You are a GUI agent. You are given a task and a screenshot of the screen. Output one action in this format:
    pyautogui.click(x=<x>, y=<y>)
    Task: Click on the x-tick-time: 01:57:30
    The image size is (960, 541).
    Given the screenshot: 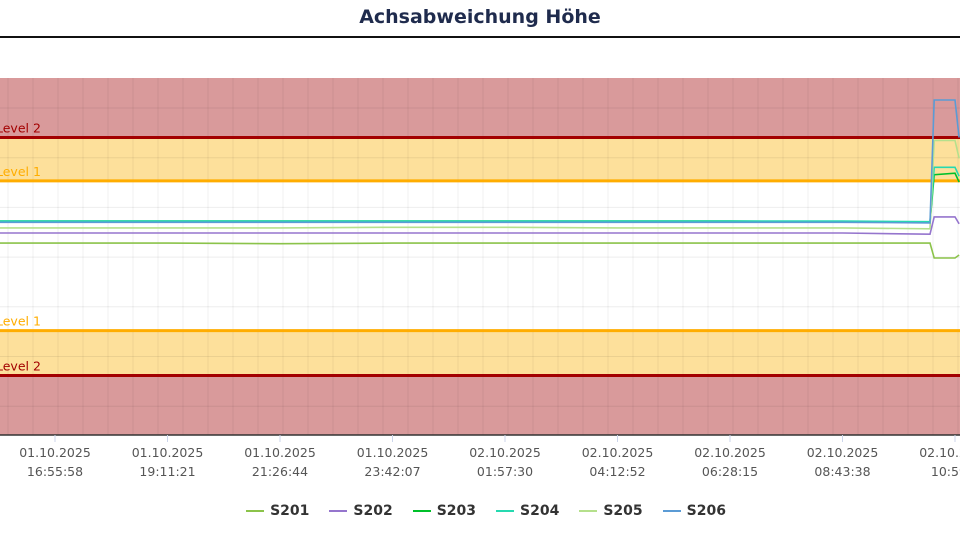 What is the action you would take?
    pyautogui.click(x=505, y=471)
    